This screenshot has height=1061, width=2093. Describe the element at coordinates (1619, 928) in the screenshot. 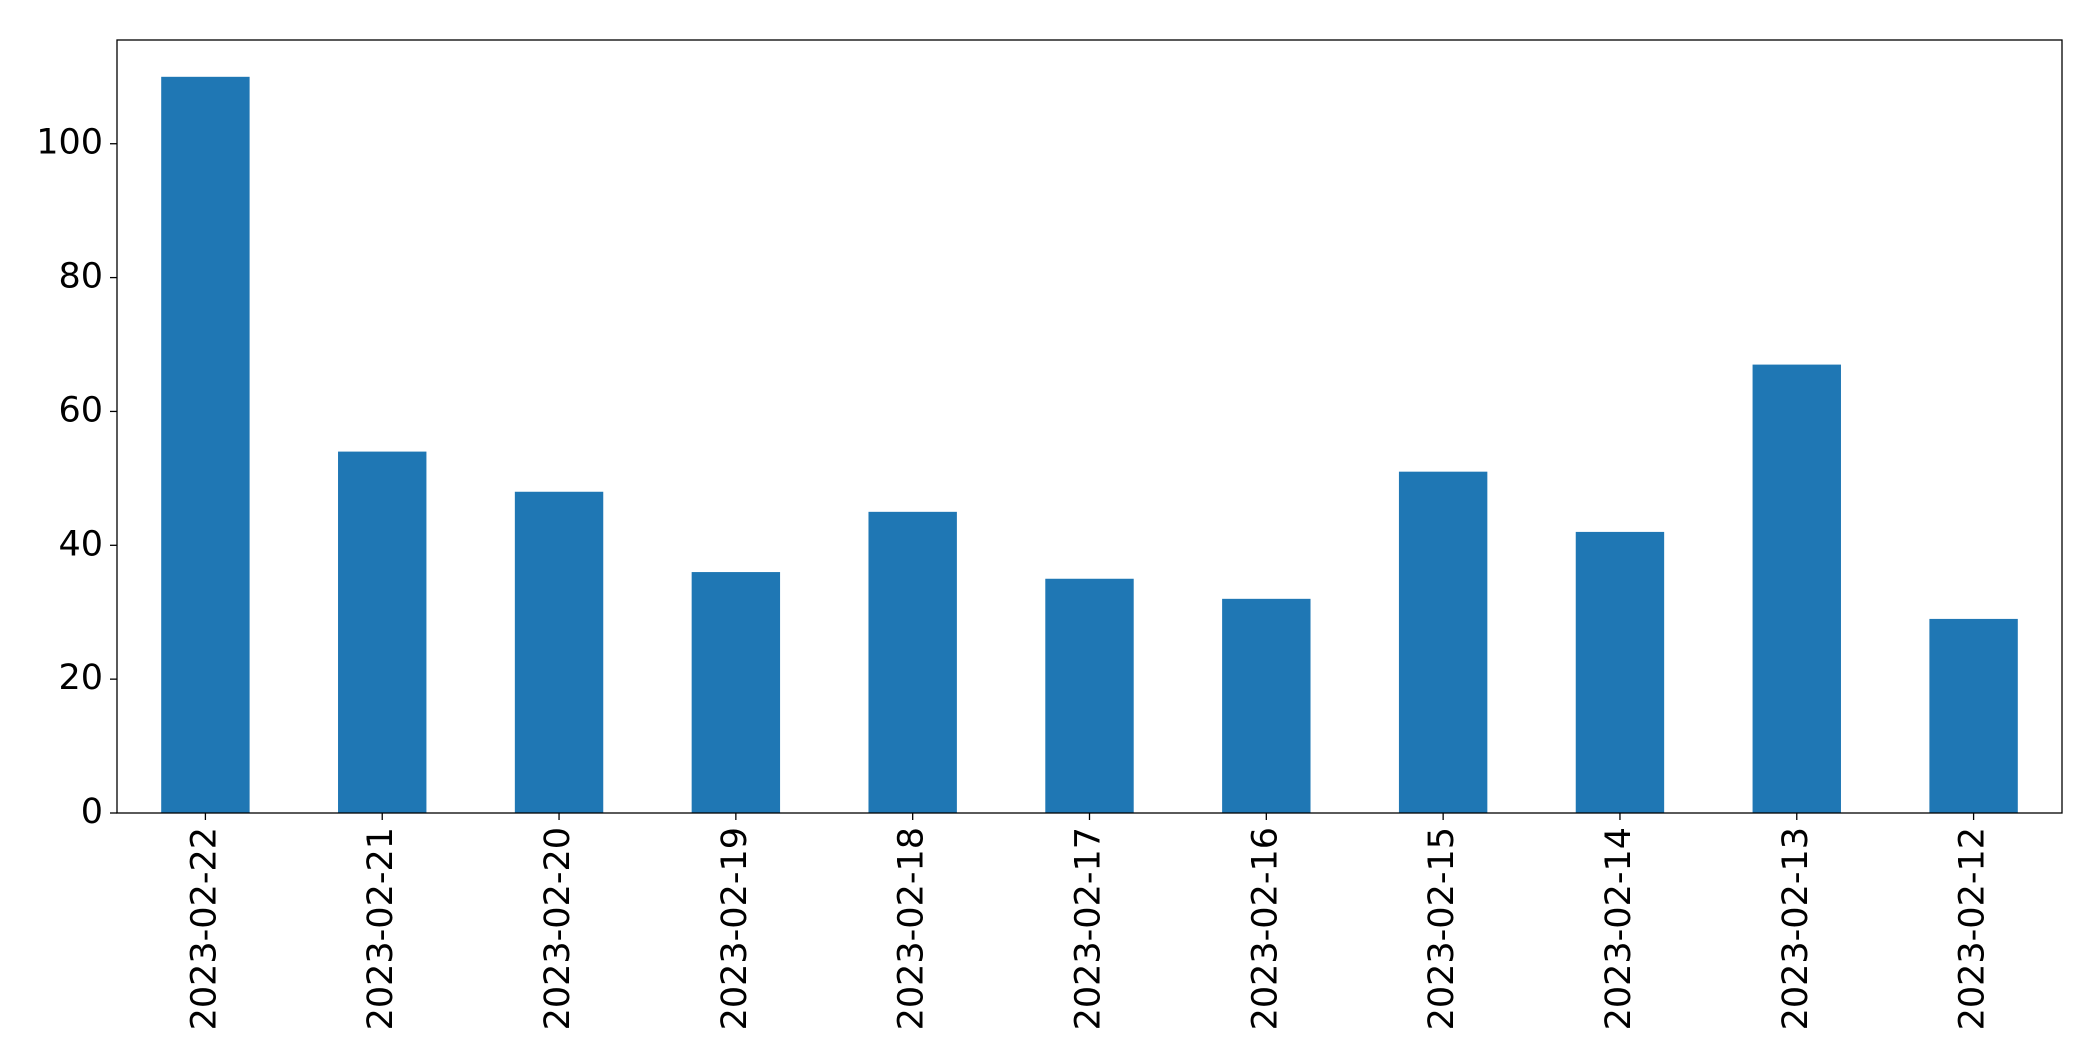

I see `x-tick-label: 2023-02-14` at that location.